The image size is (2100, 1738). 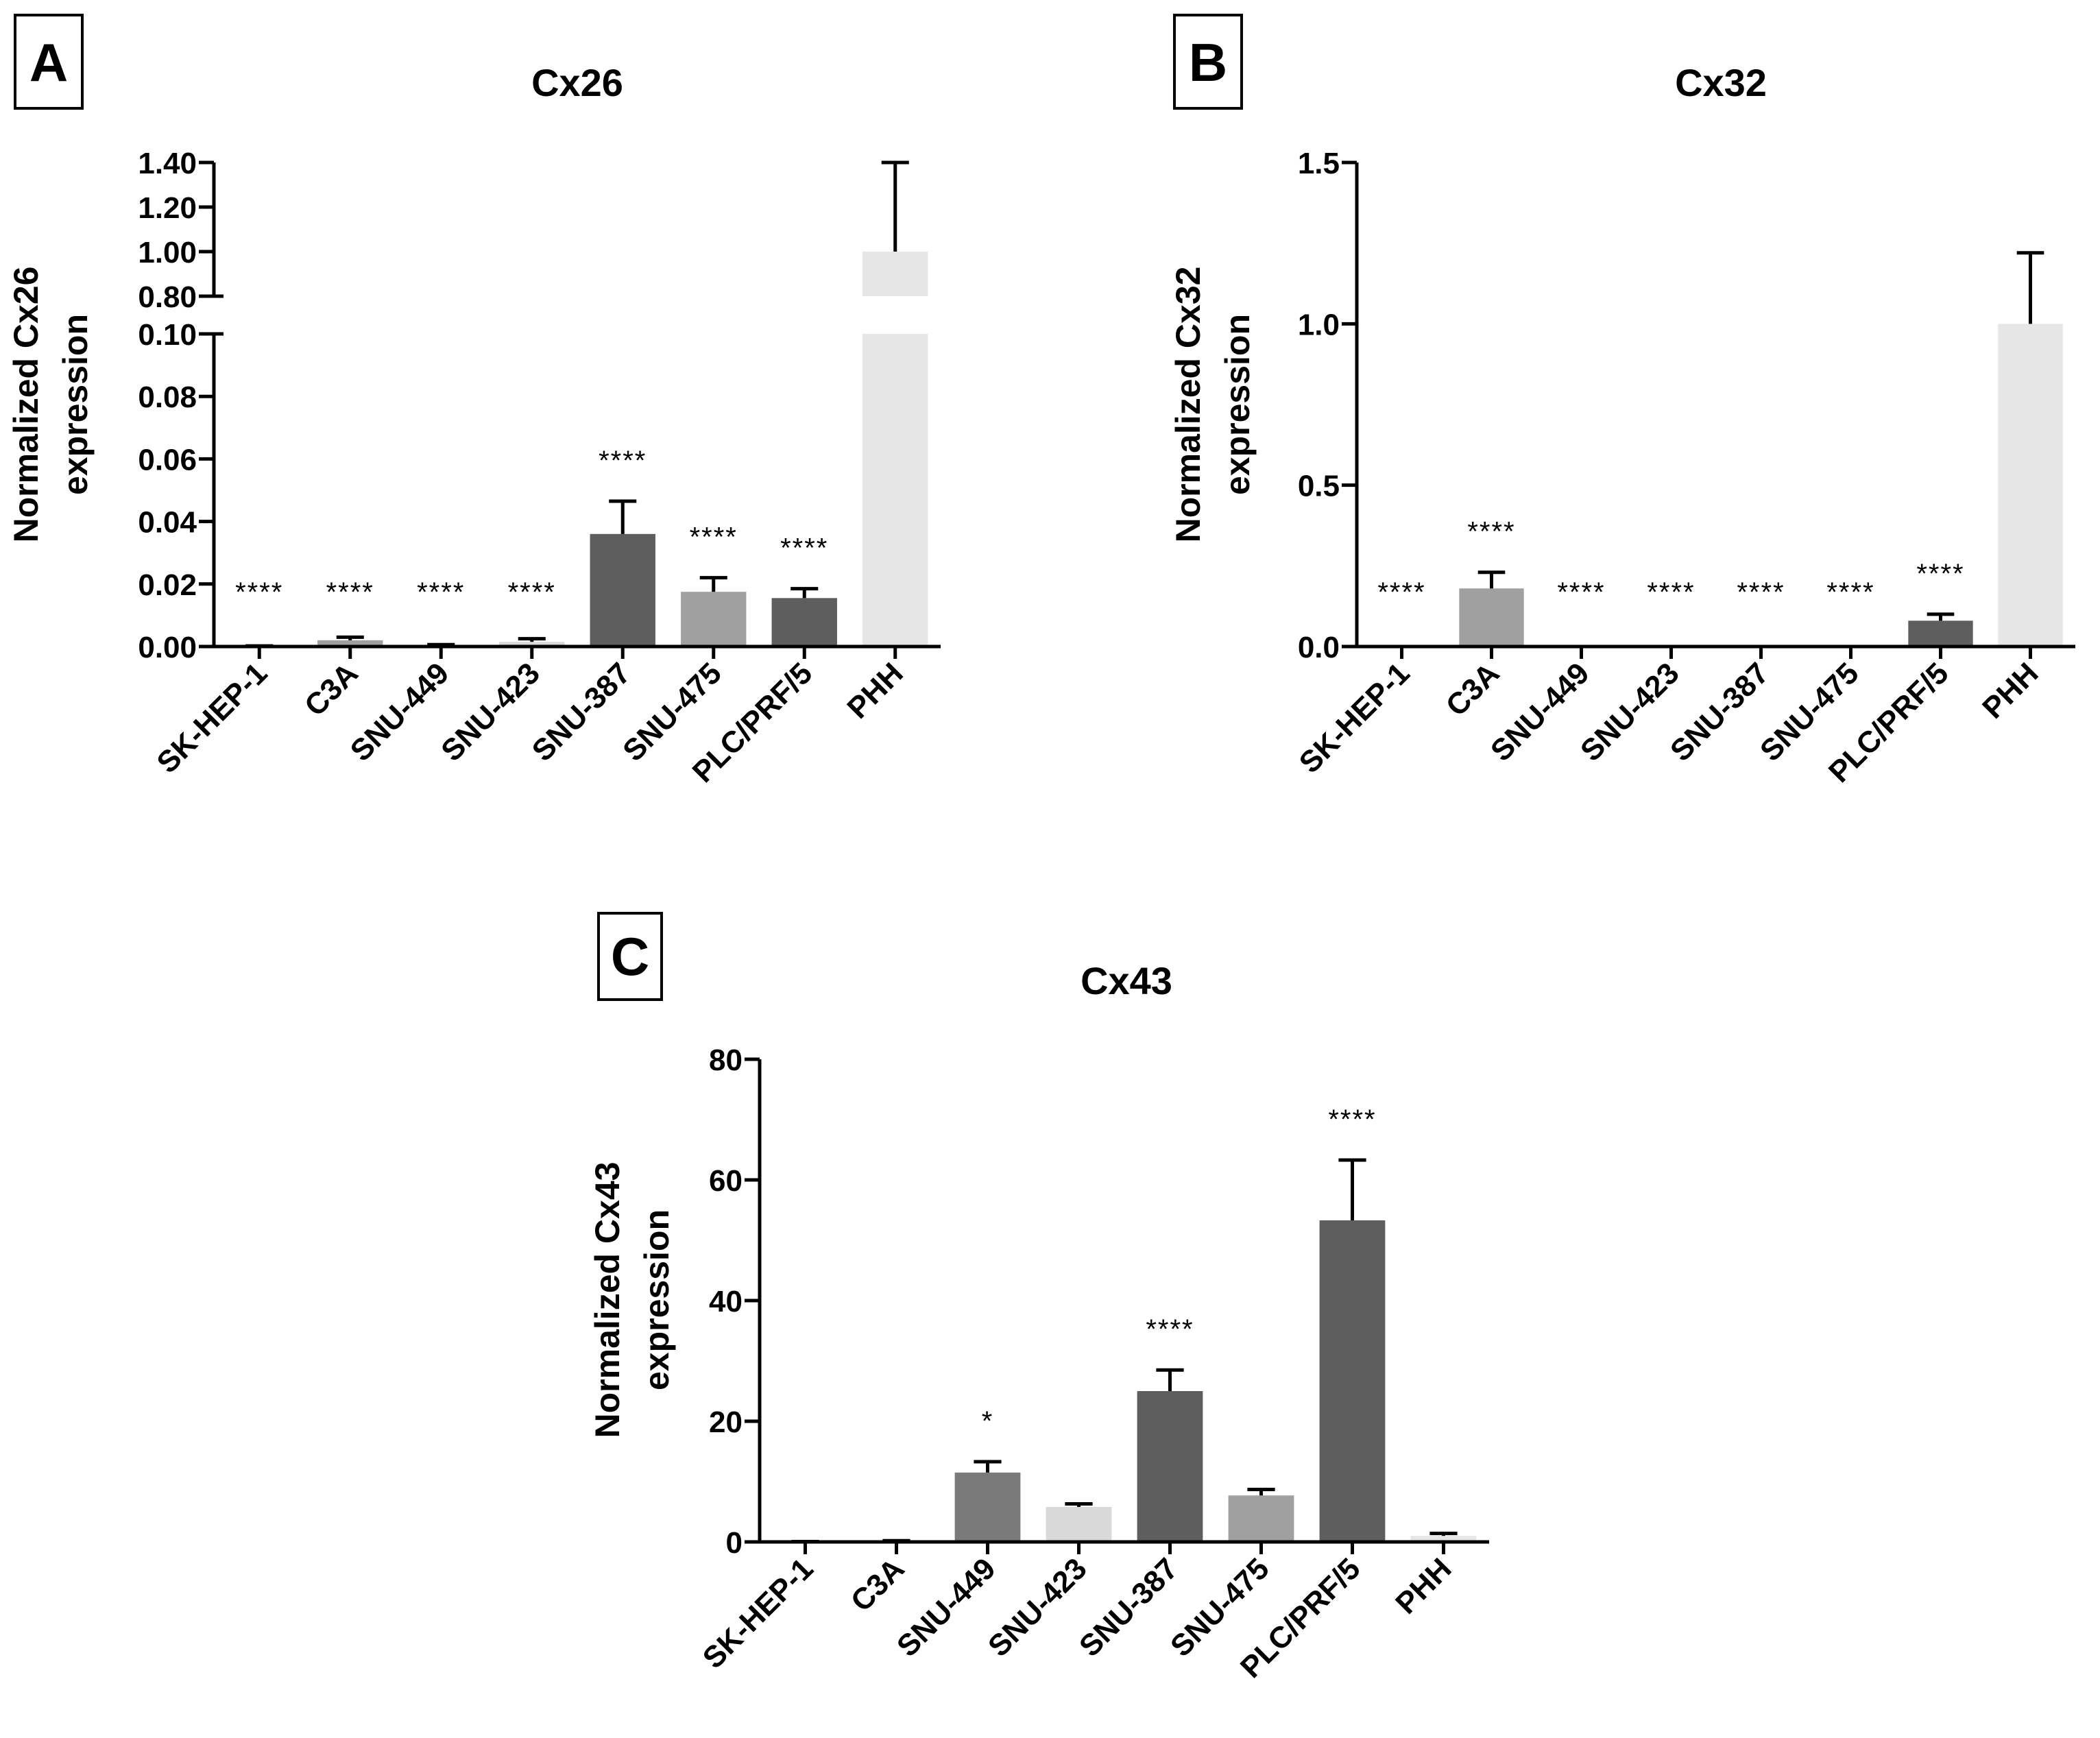 I want to click on y-tick-label: 60, so click(x=726, y=1181).